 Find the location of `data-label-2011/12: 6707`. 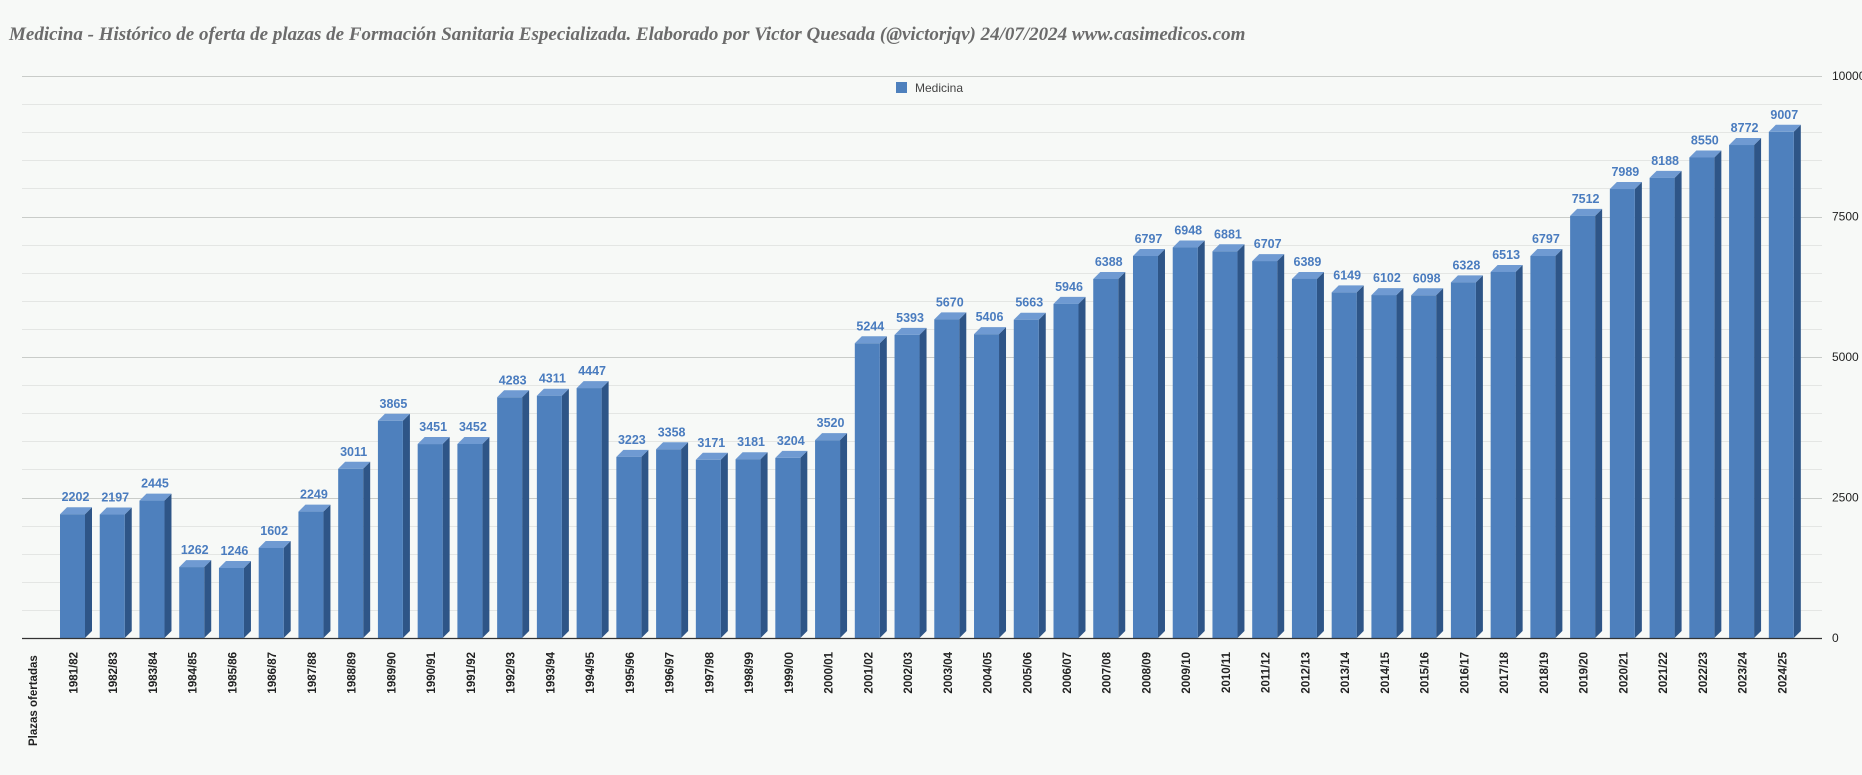

data-label-2011/12: 6707 is located at coordinates (1268, 244).